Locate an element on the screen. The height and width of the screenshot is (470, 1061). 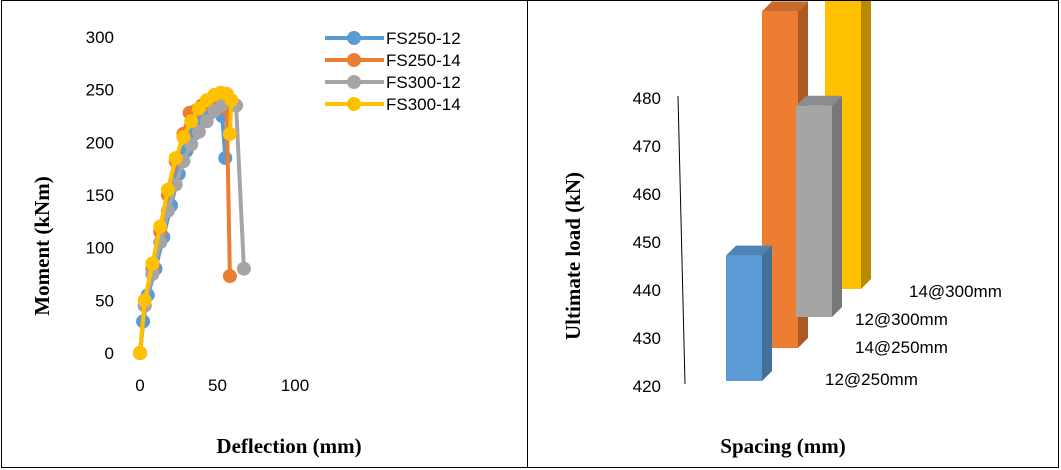
legend-item: FS250-14 is located at coordinates (393, 60).